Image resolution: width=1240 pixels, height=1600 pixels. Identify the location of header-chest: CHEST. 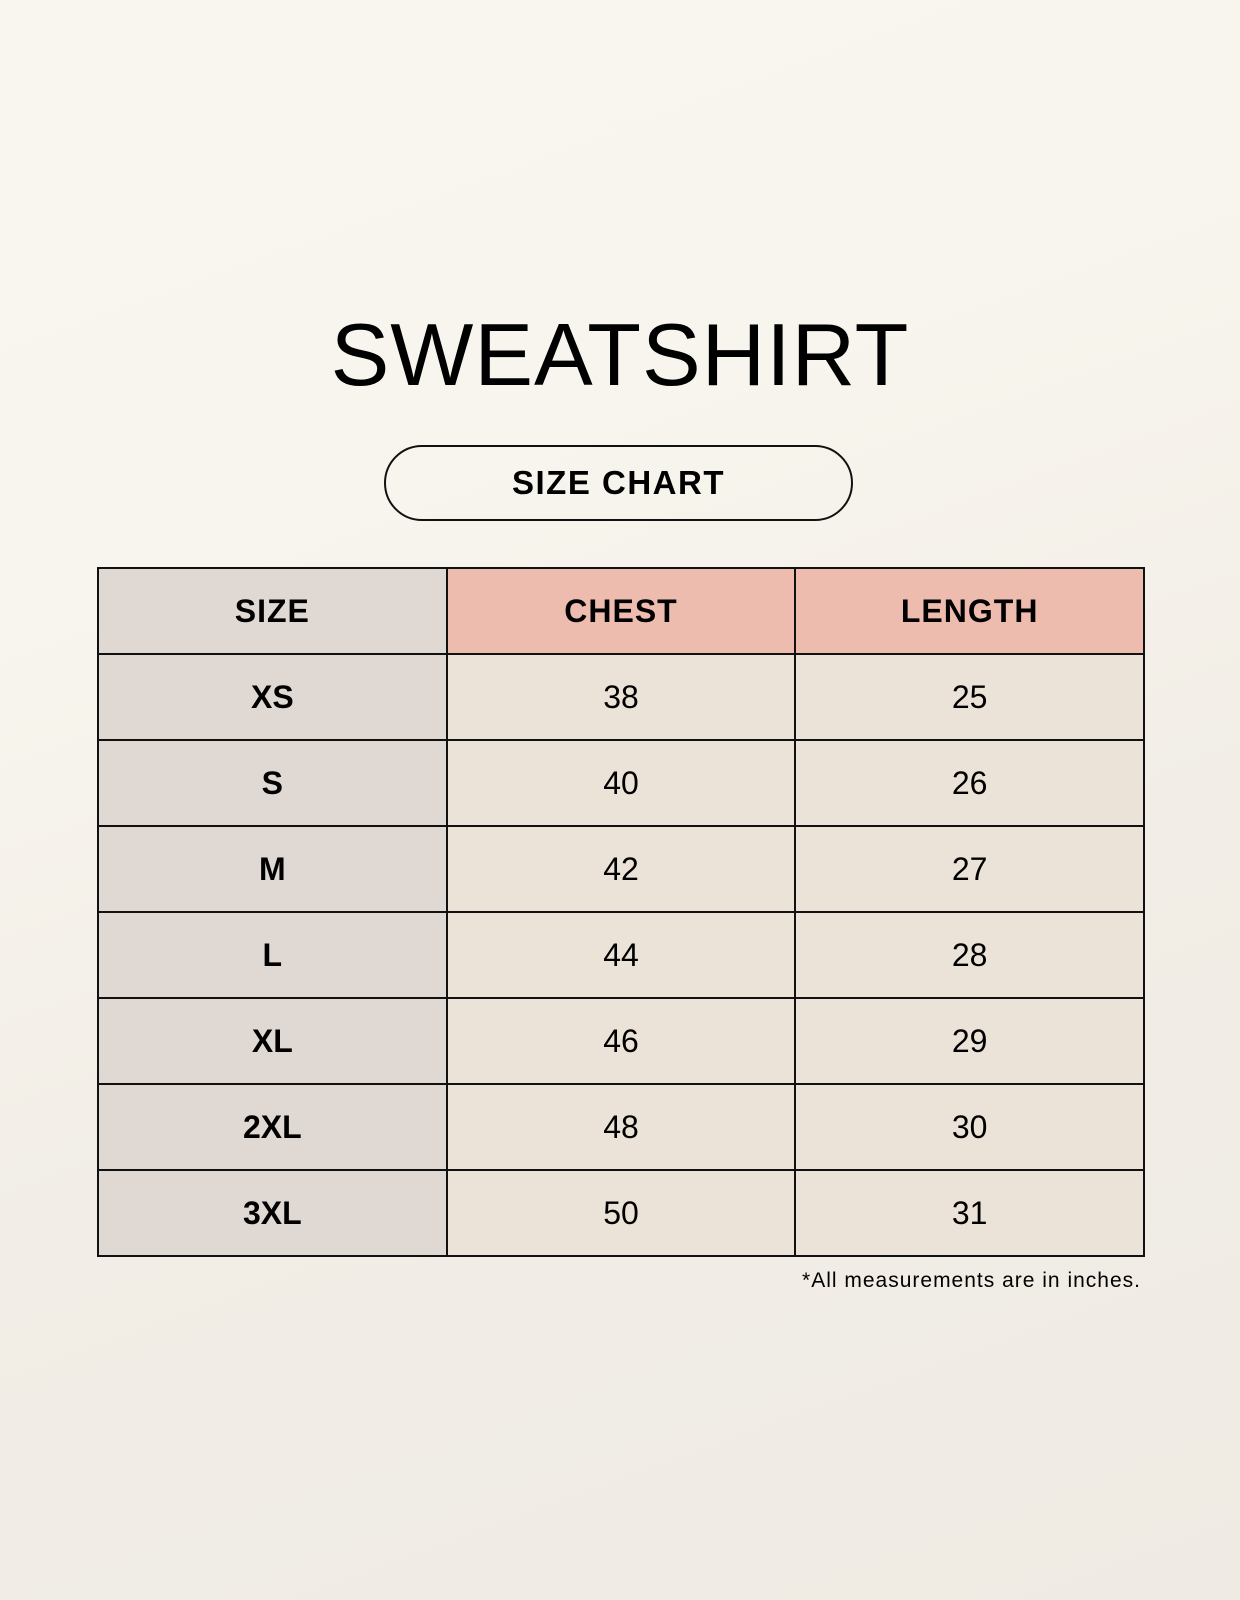
(621, 611).